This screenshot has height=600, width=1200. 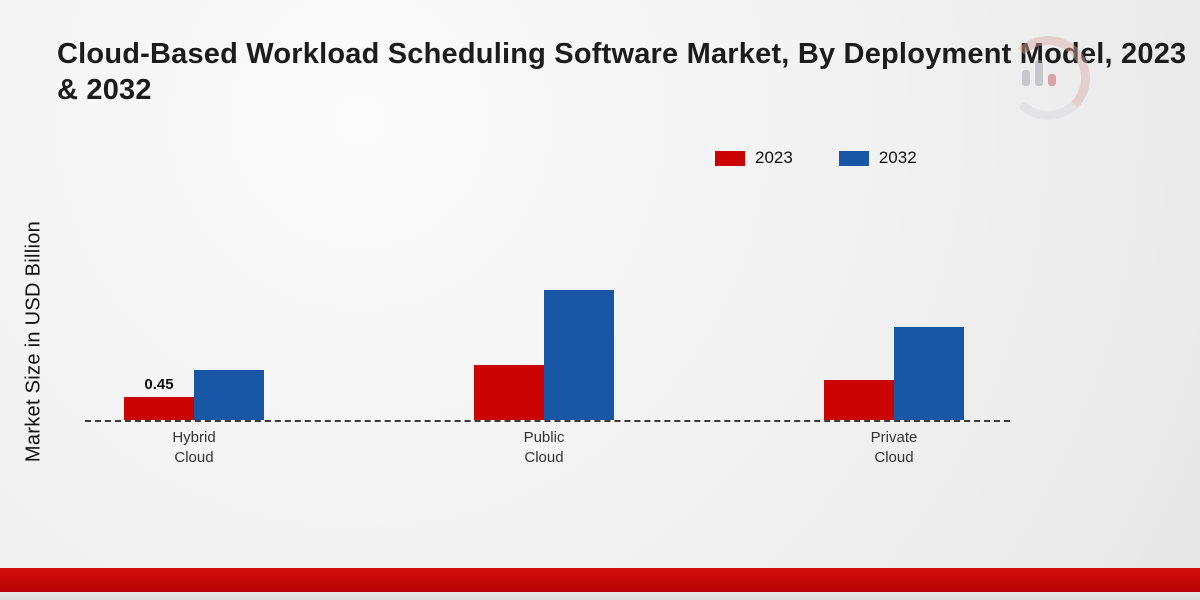 I want to click on legend-label-2032: 2032, so click(x=897, y=157).